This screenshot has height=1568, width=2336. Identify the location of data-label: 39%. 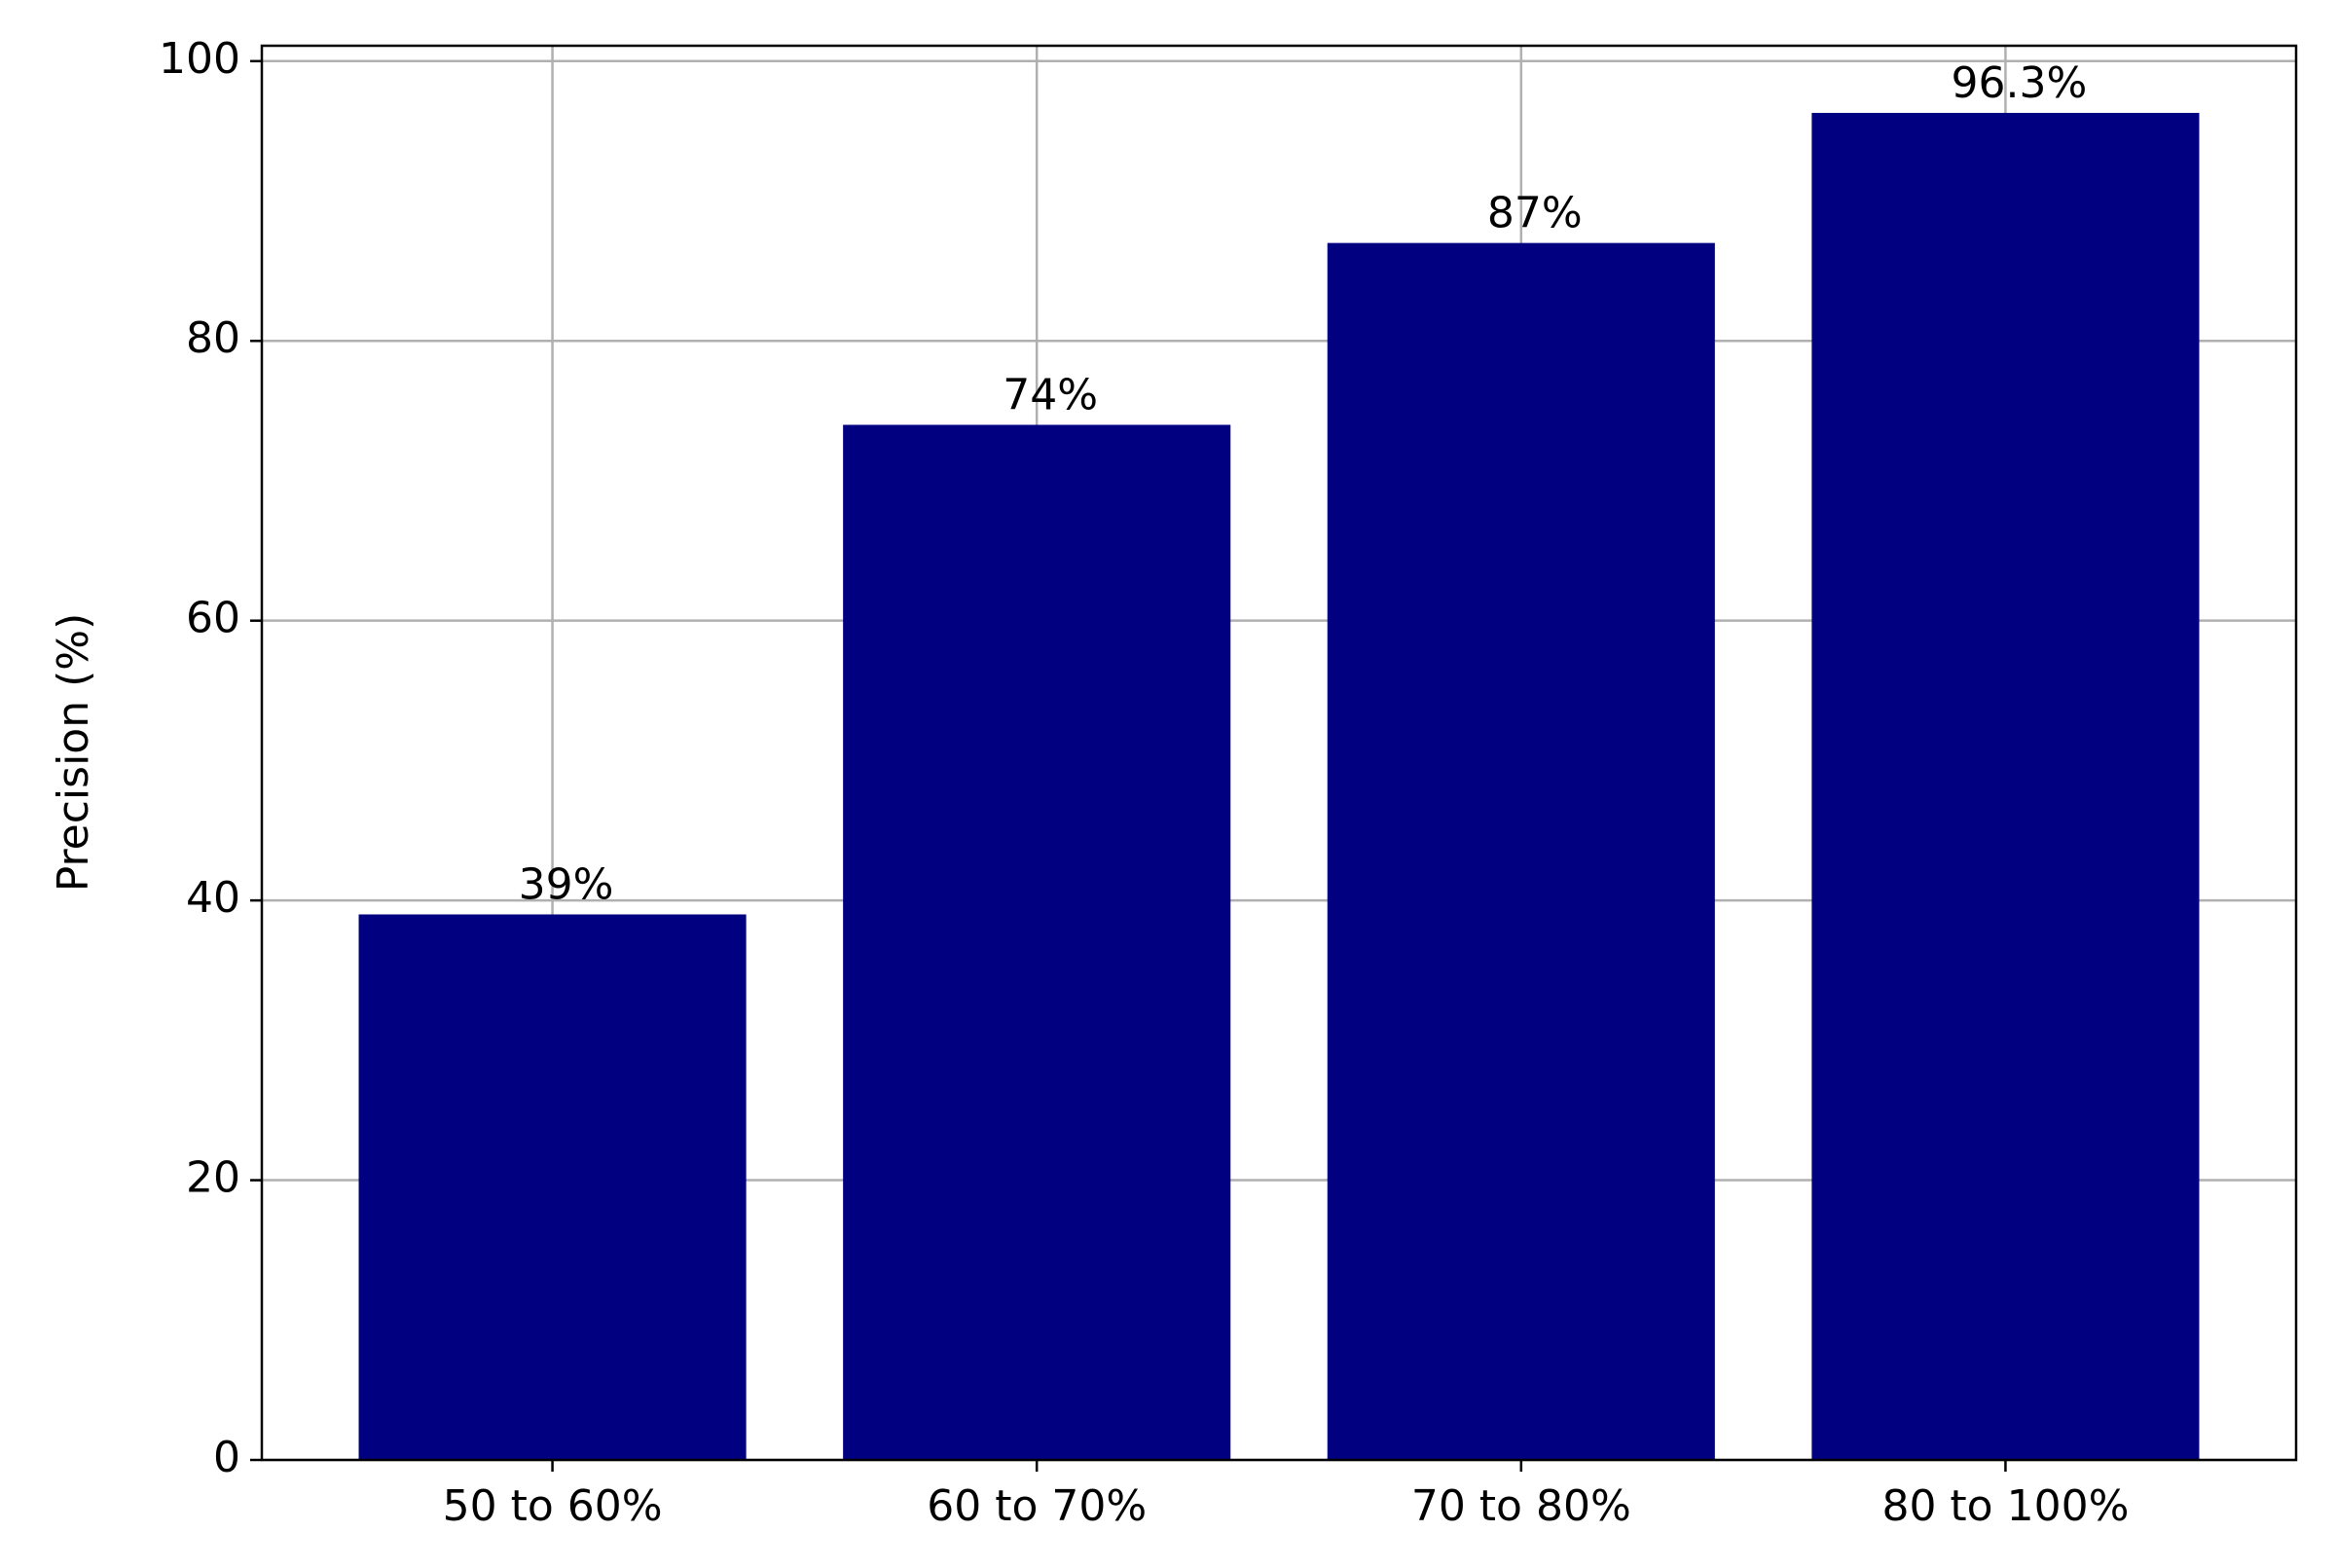
(567, 884).